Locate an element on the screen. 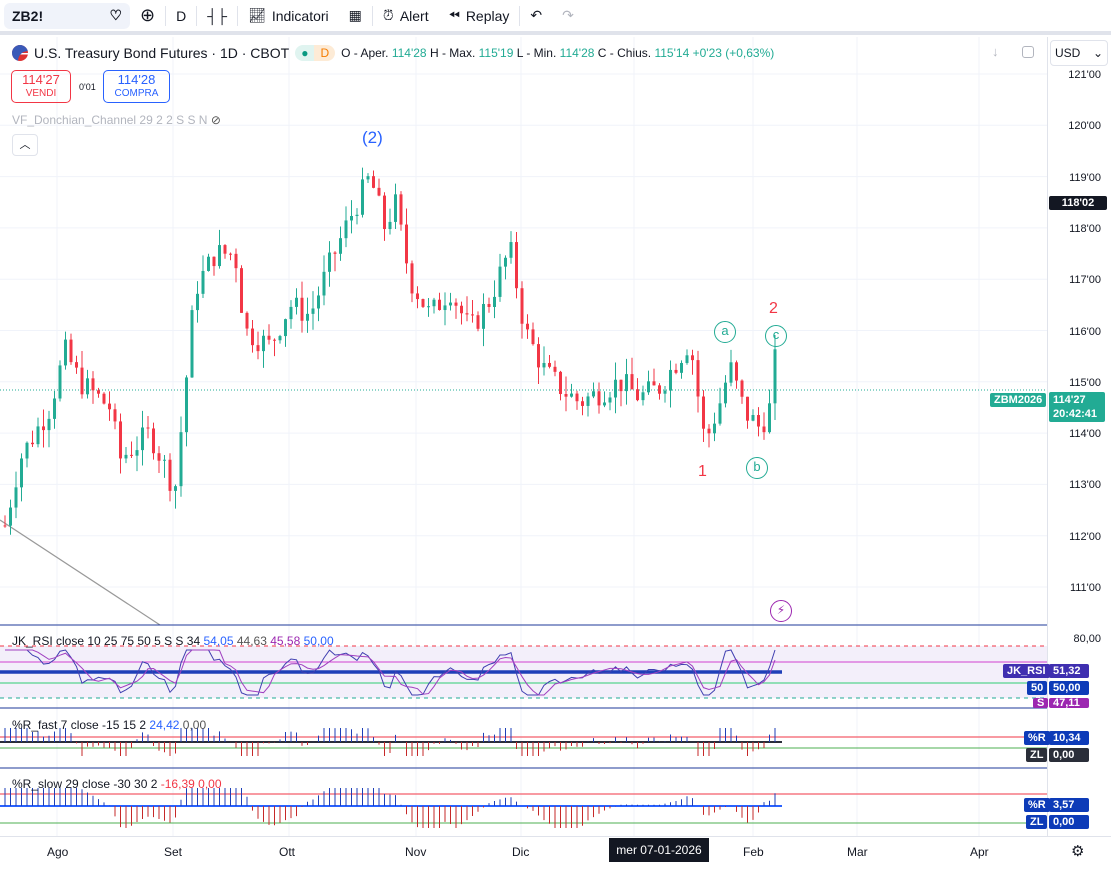 The height and width of the screenshot is (872, 1111). settings-gear-icon: ⚙︎ is located at coordinates (1078, 851).